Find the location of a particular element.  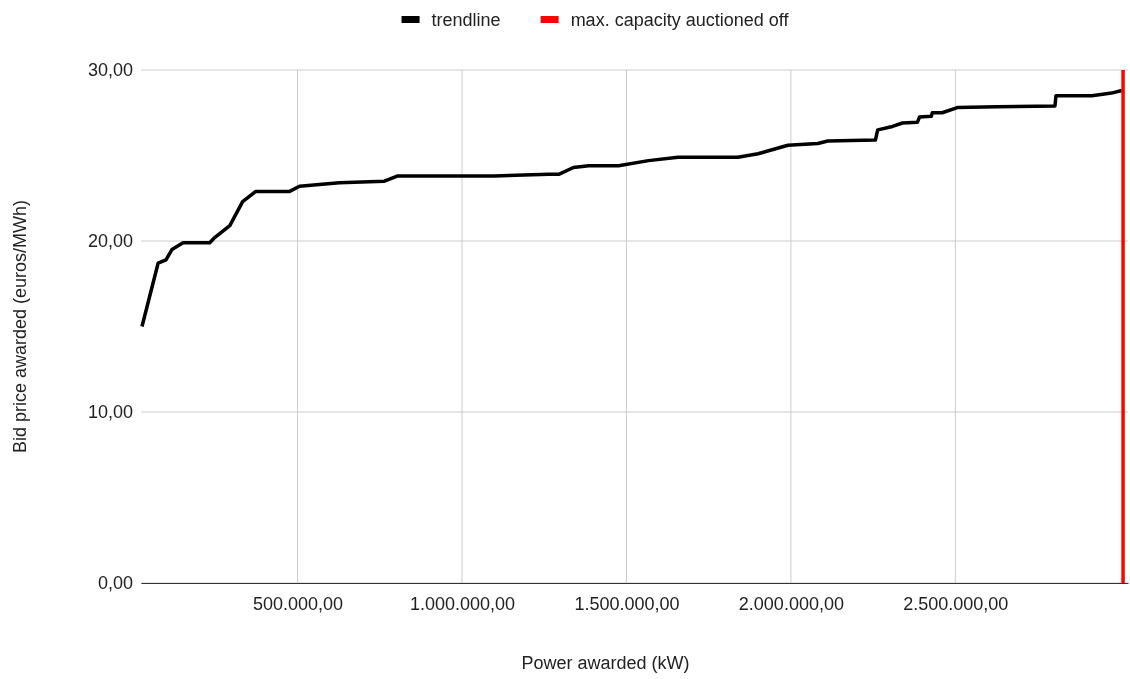

x-tick-label: 500.000,00 is located at coordinates (298, 603).